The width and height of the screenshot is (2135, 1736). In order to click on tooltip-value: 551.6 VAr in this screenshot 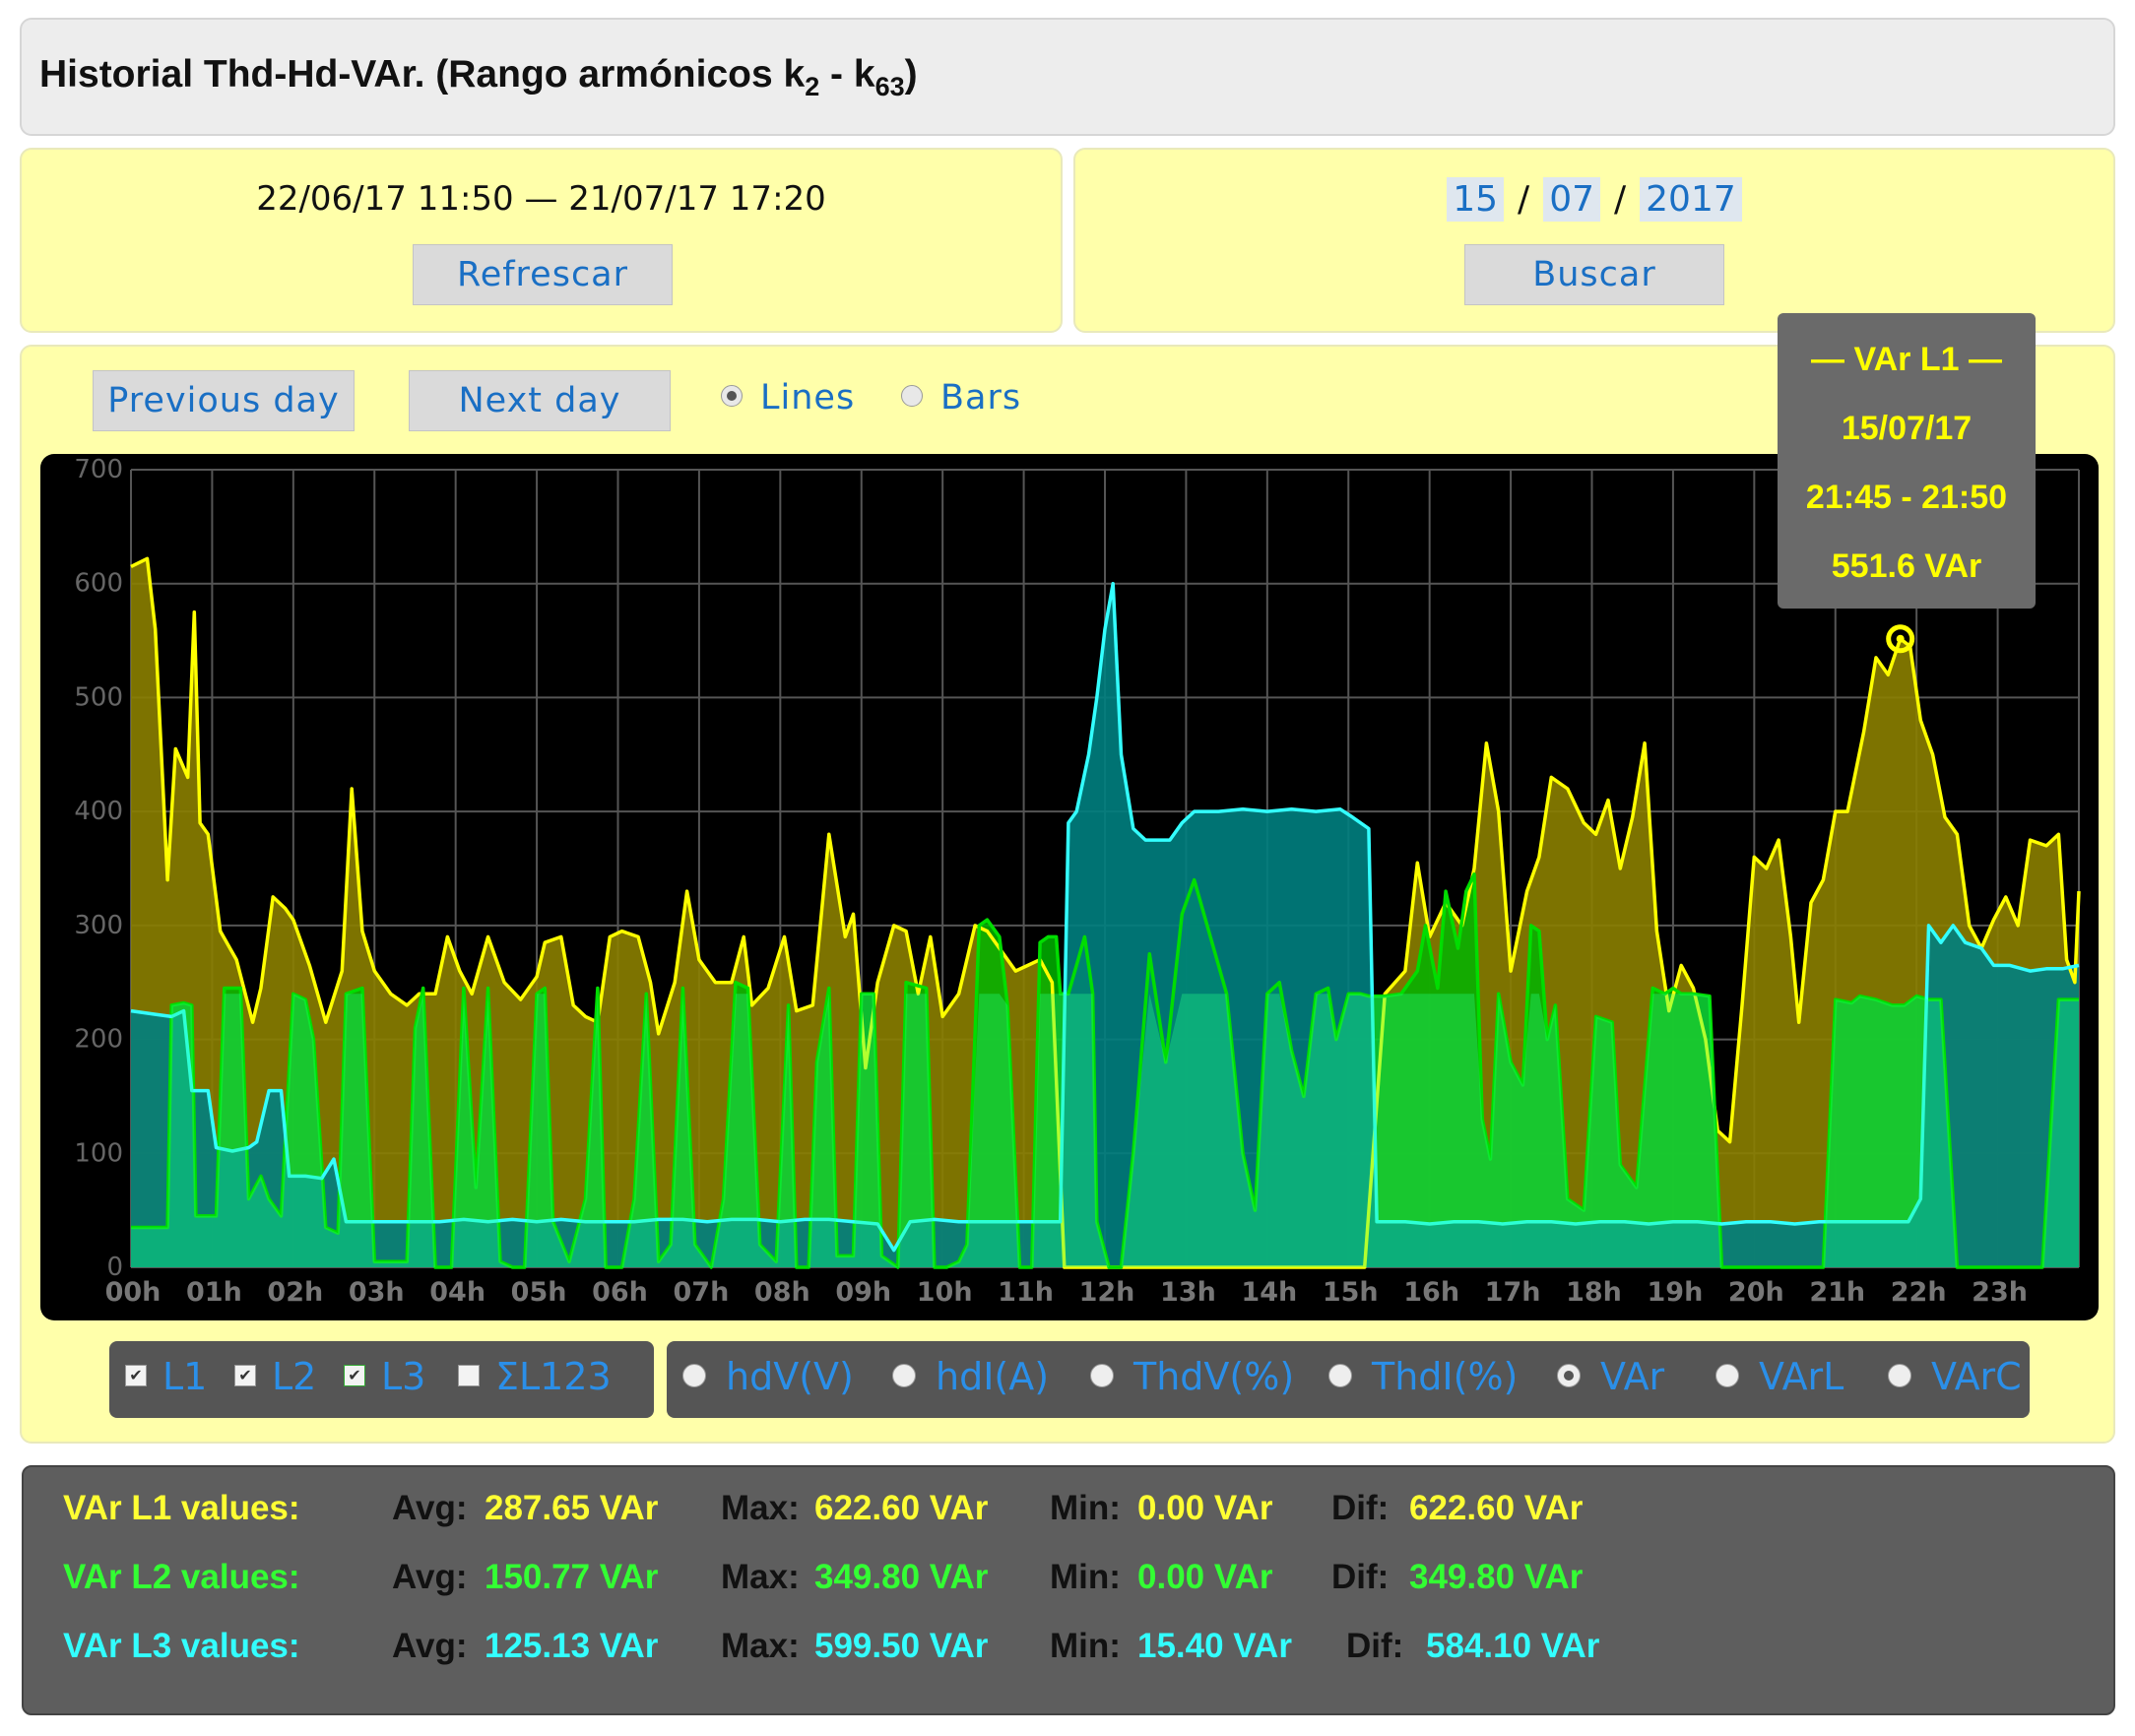, I will do `click(1906, 566)`.